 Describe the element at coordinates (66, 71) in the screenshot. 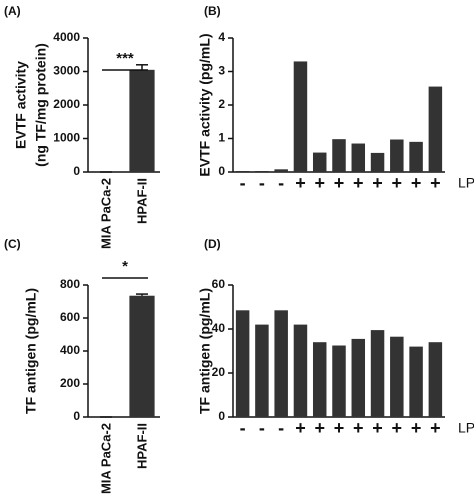

I see `y-tick-label: 3000` at that location.